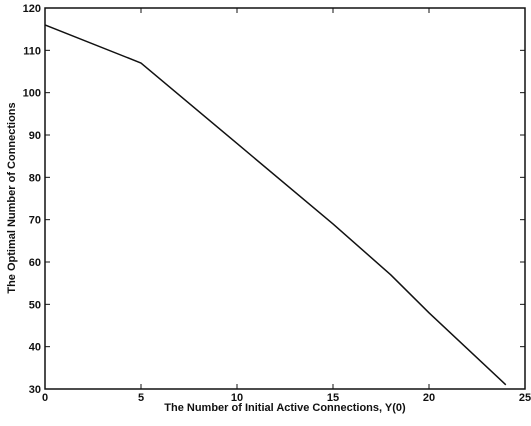  What do you see at coordinates (45, 398) in the screenshot?
I see `x-tick-label: 0` at bounding box center [45, 398].